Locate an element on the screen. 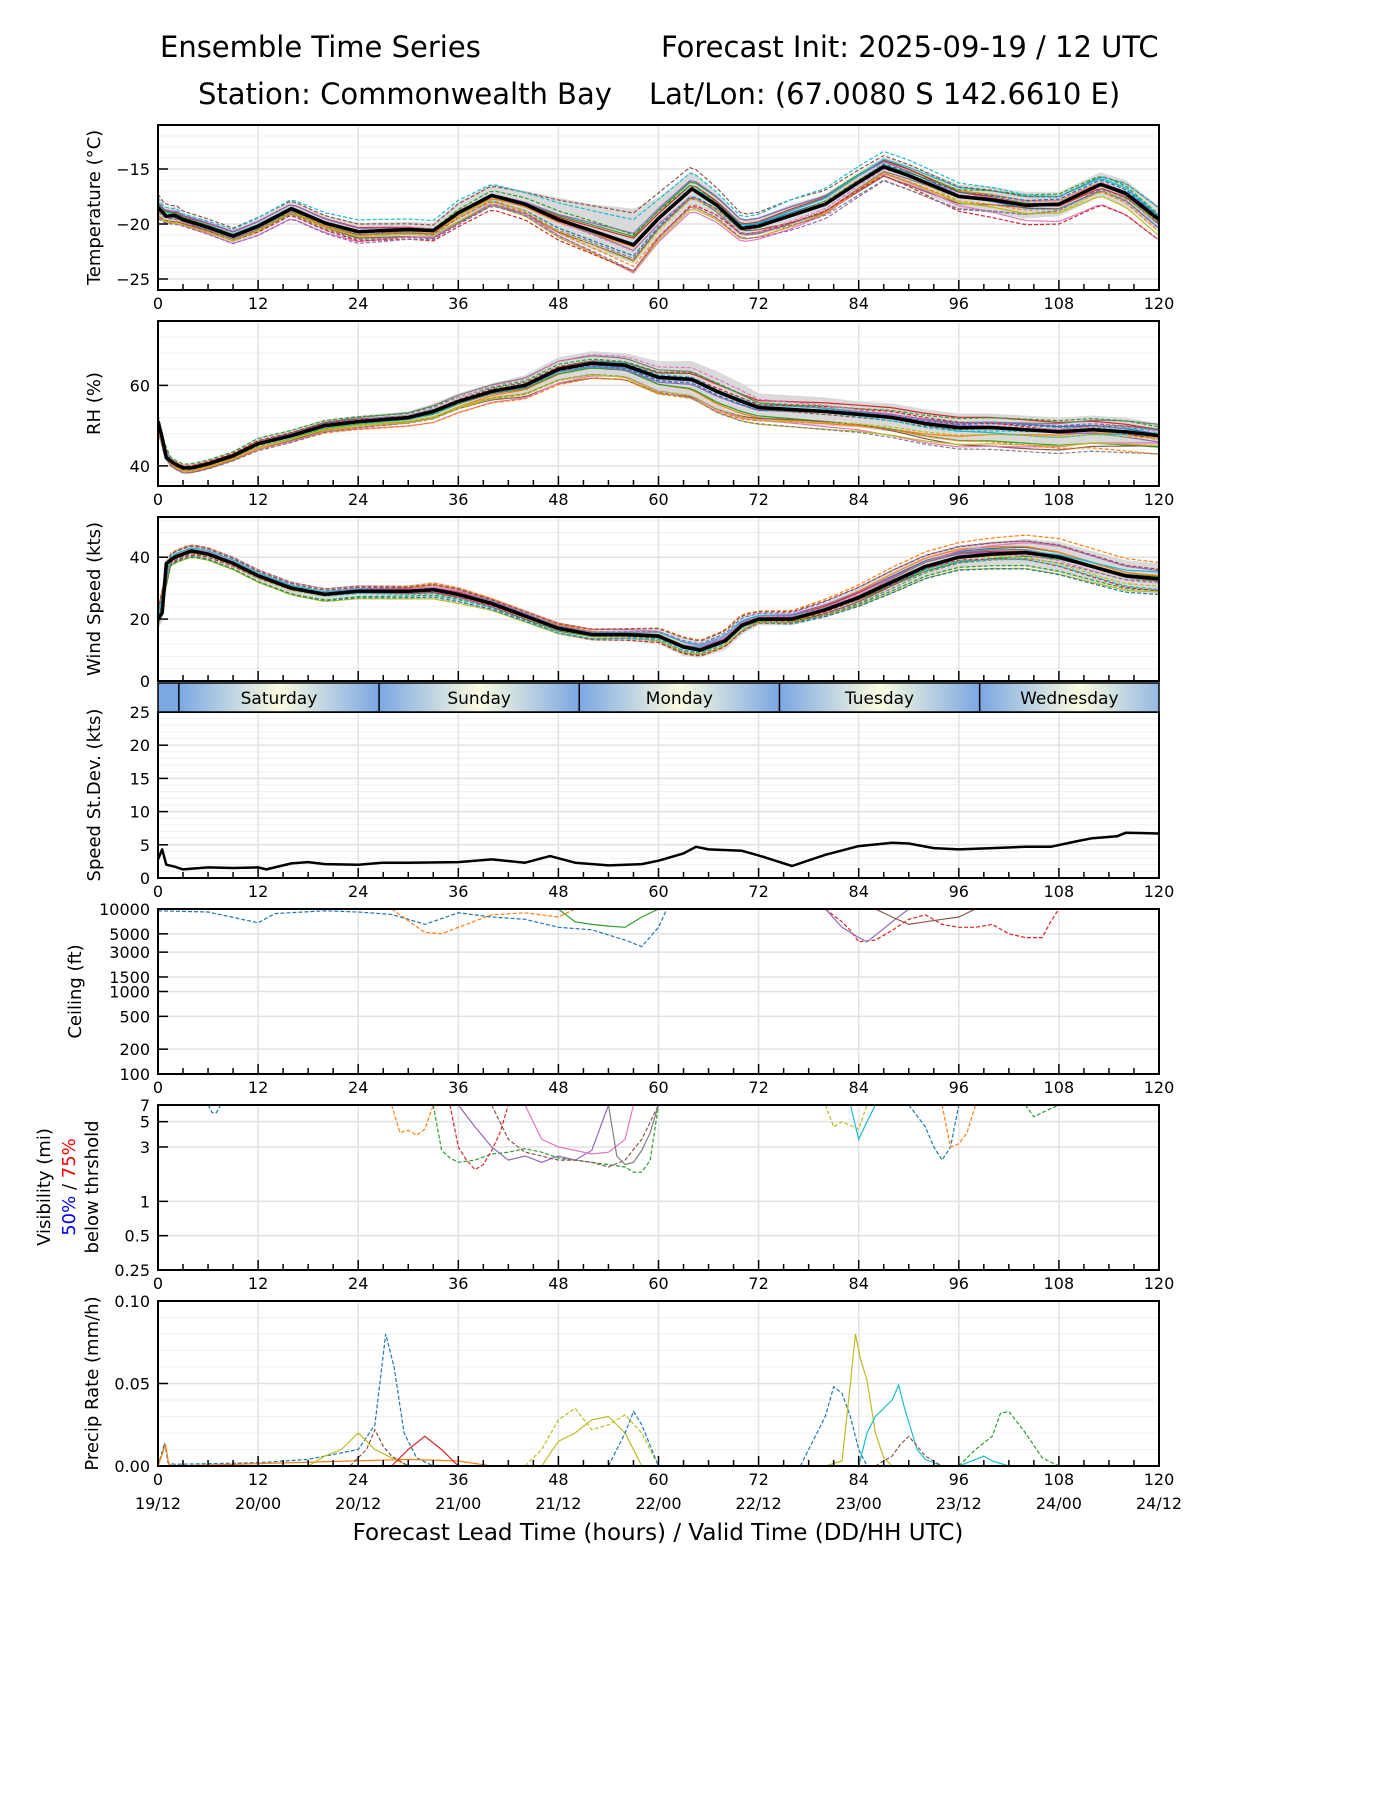  valid-time-label: 24/00 is located at coordinates (1059, 1503).